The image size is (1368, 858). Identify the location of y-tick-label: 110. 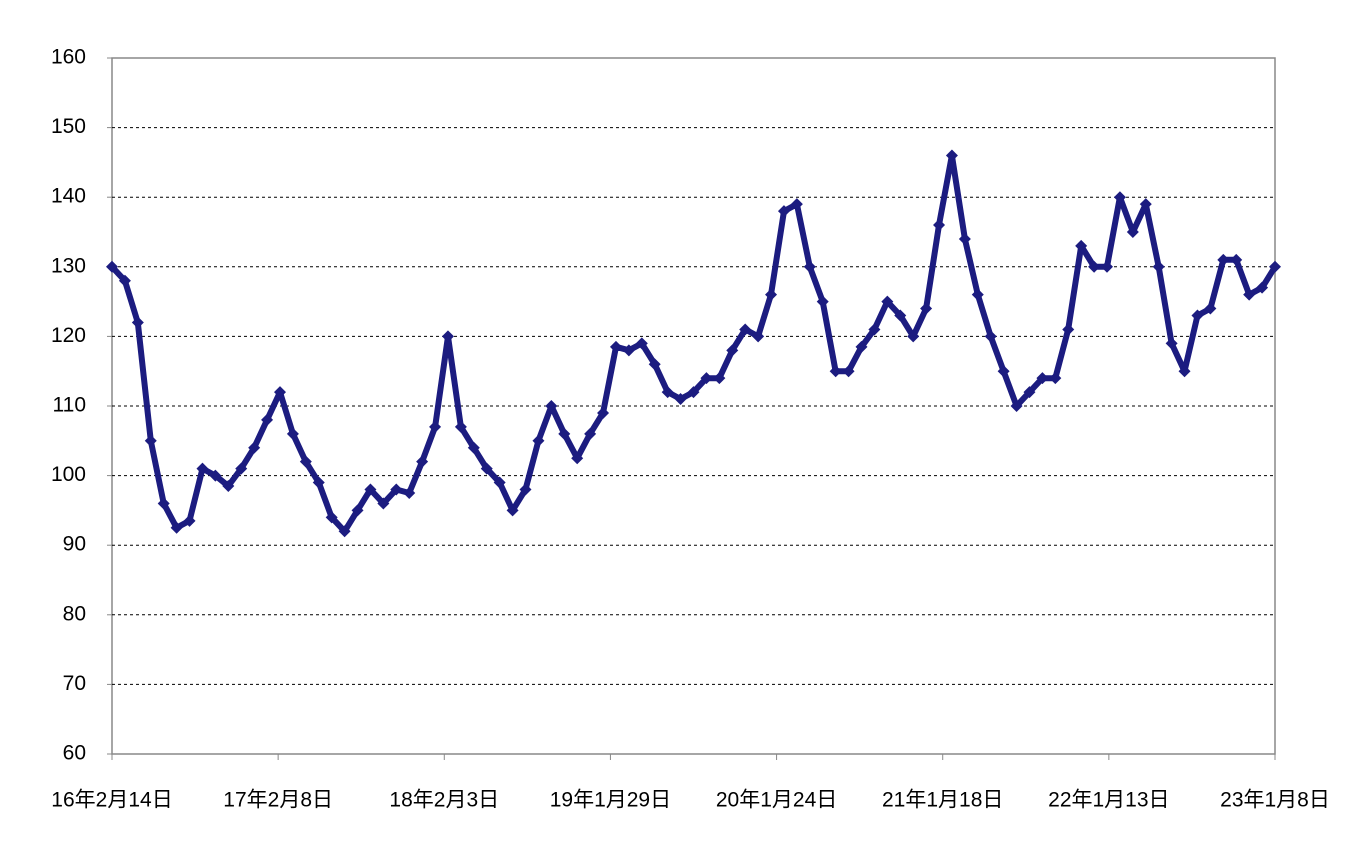
(69, 405).